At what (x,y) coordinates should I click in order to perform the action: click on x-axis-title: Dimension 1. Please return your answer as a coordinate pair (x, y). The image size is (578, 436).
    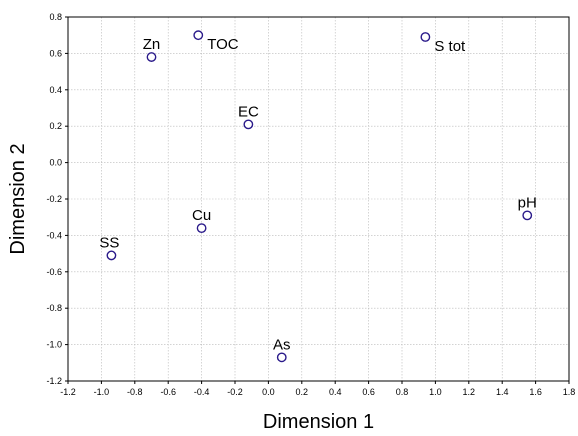
    Looking at the image, I should click on (318, 422).